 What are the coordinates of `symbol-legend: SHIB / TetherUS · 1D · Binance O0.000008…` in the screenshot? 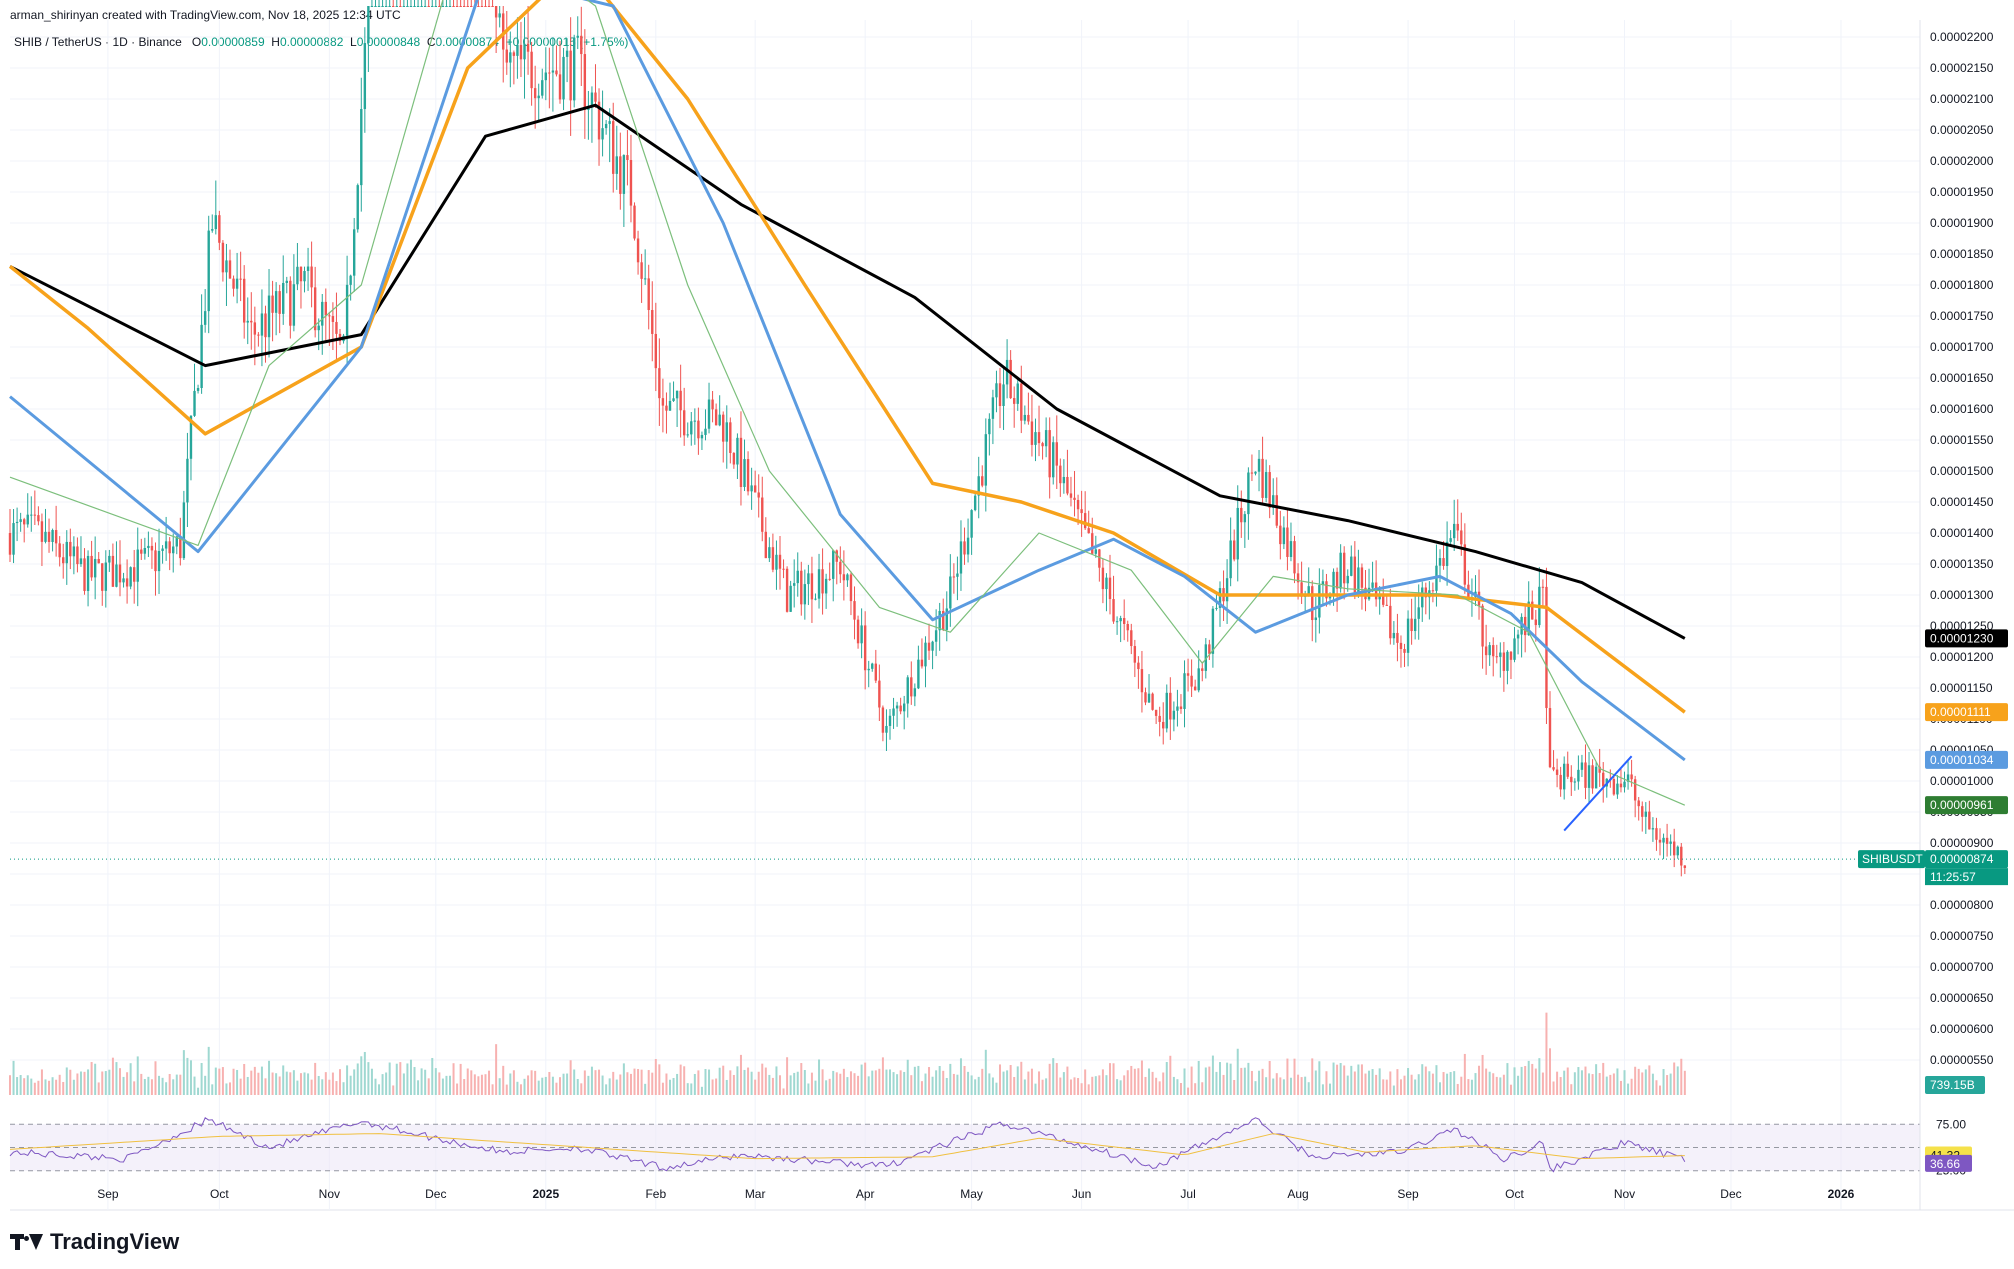 It's located at (321, 42).